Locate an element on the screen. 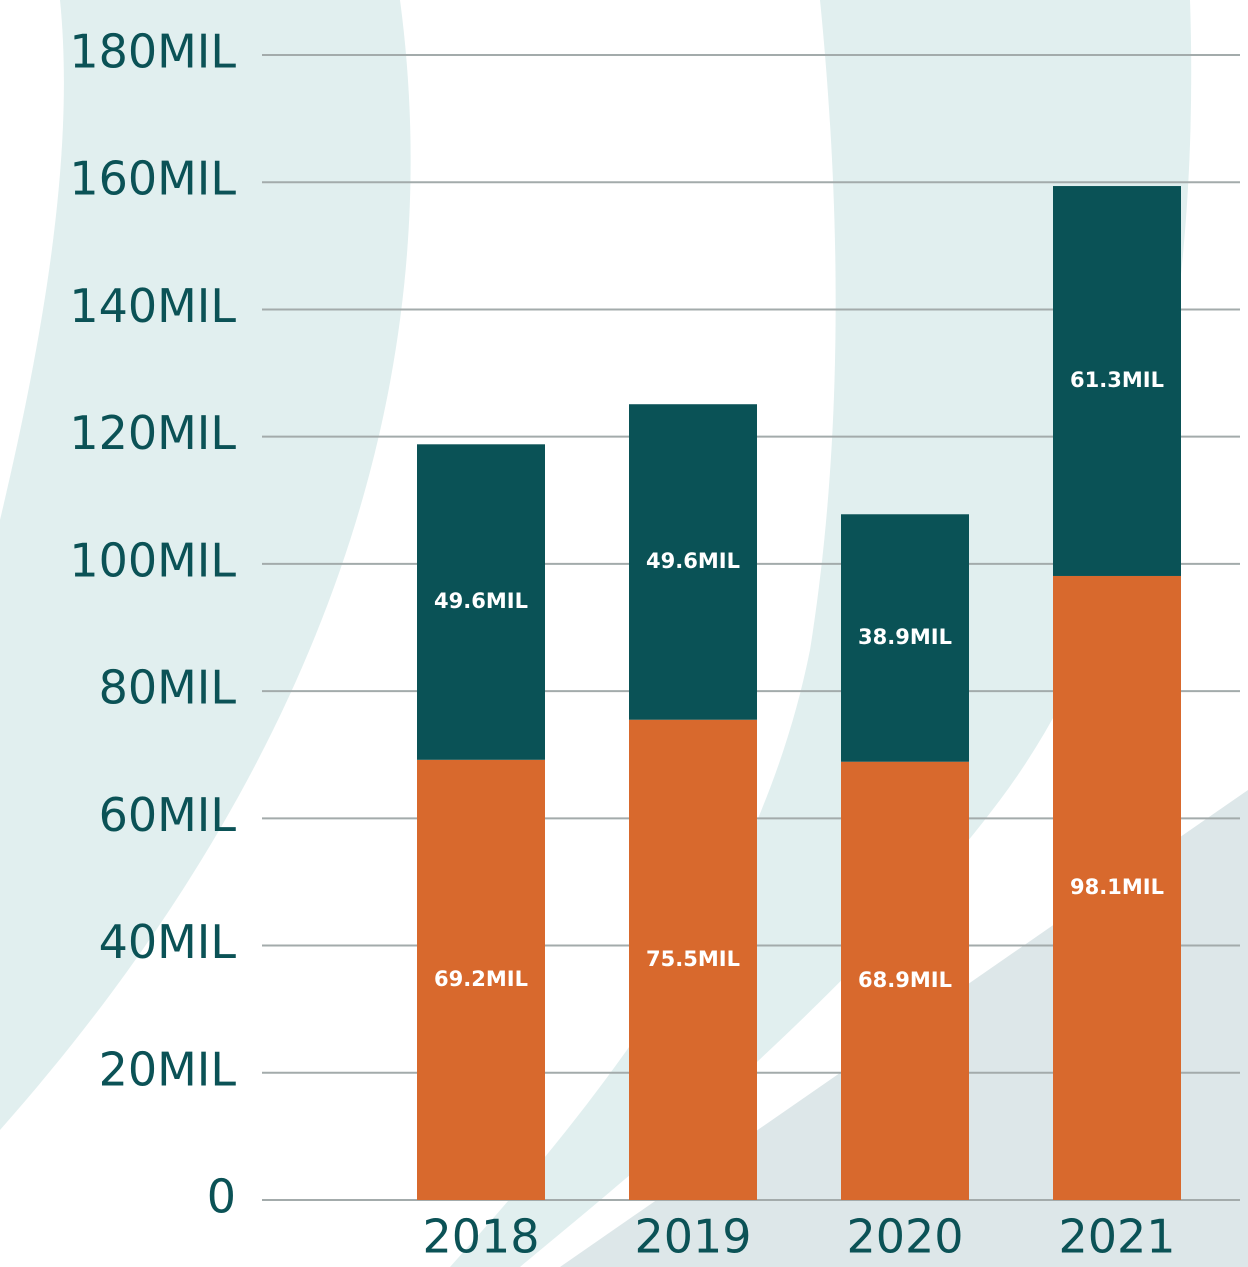  value-label: 38.9MIL is located at coordinates (905, 637).